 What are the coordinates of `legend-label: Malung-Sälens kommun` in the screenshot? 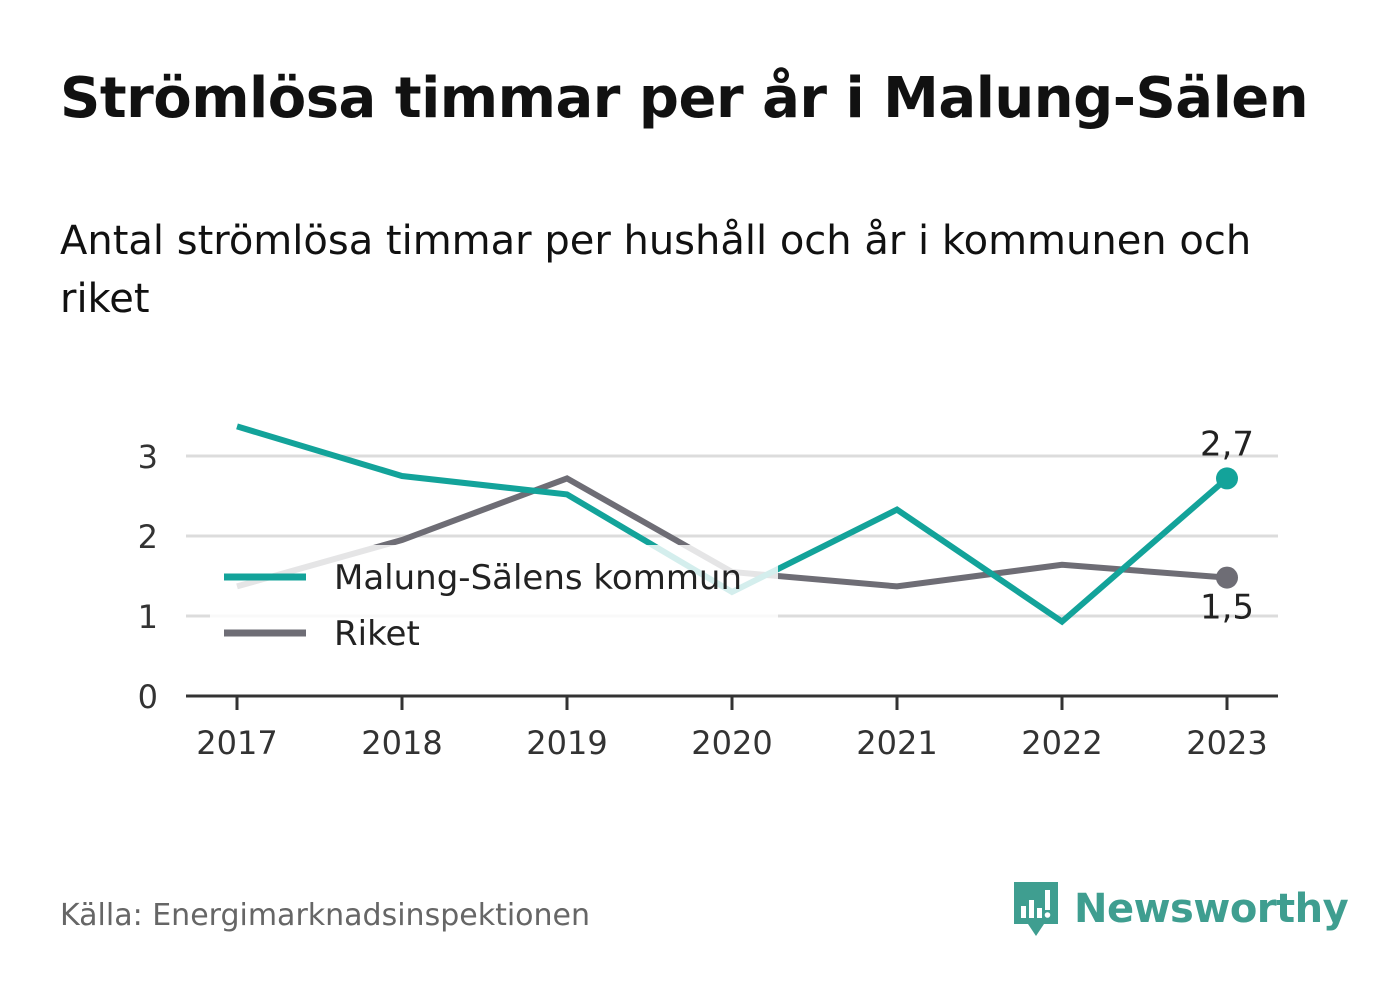 It's located at (538, 578).